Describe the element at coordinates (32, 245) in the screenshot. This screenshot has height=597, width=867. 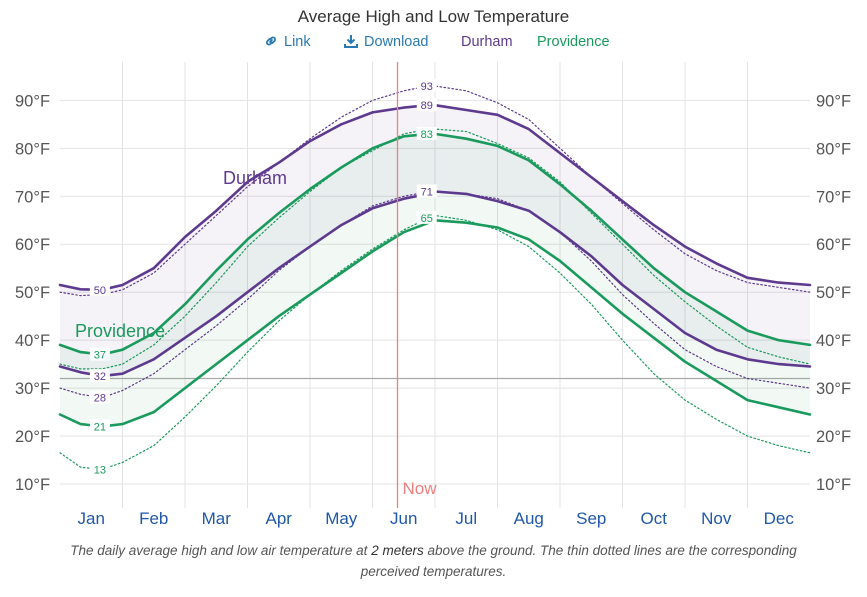
I see `y-tick-label-left: 60°F` at that location.